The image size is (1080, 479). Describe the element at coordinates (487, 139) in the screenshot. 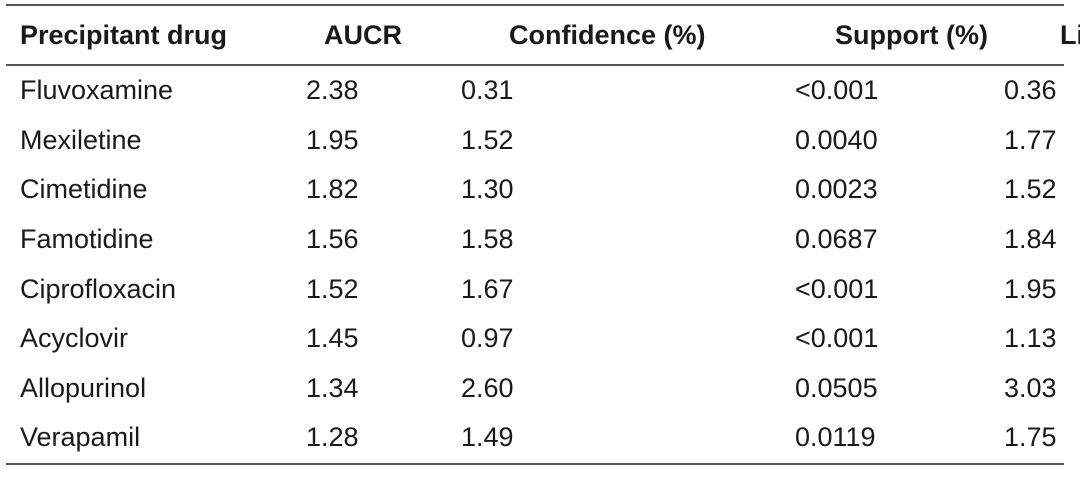

I see `cell-confidence: 1.52` at that location.